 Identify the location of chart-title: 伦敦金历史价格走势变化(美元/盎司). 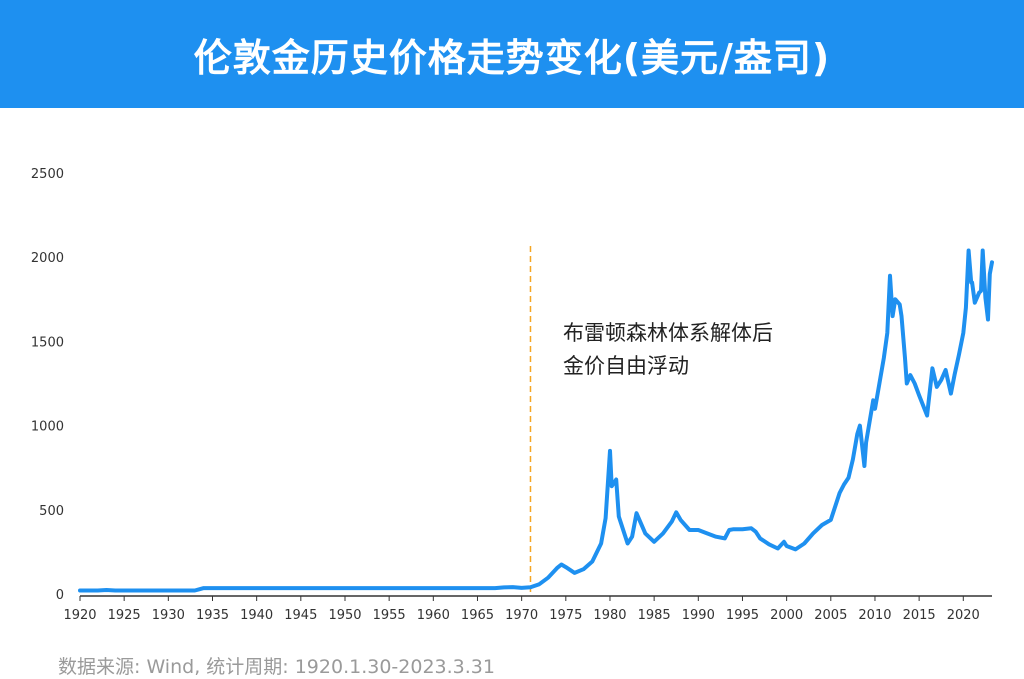
(512, 57).